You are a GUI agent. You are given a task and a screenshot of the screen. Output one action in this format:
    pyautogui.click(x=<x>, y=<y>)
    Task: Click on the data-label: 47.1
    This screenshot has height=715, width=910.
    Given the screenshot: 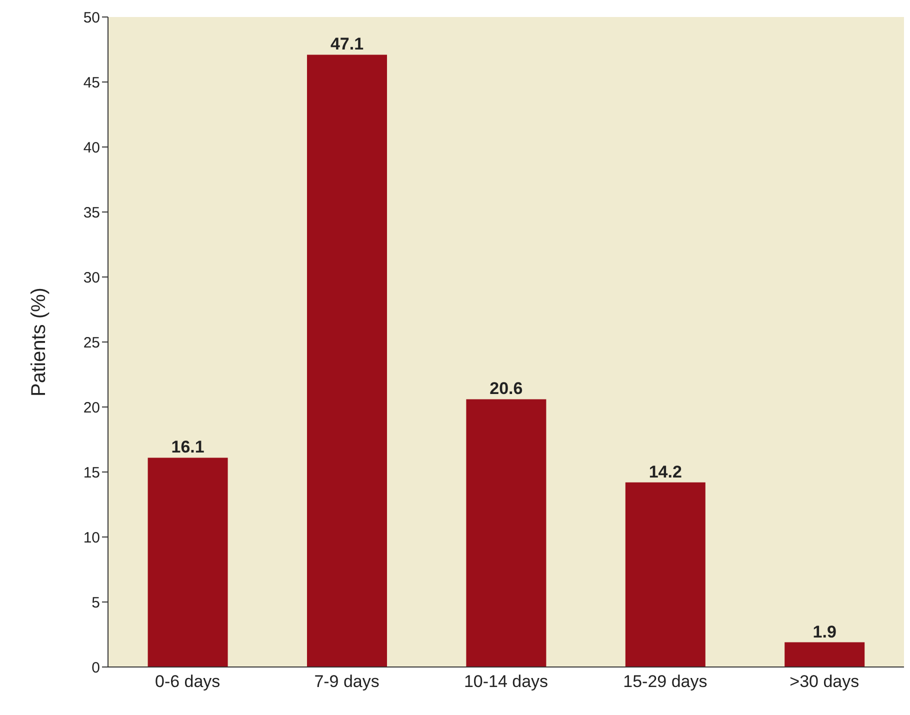 What is the action you would take?
    pyautogui.click(x=347, y=44)
    